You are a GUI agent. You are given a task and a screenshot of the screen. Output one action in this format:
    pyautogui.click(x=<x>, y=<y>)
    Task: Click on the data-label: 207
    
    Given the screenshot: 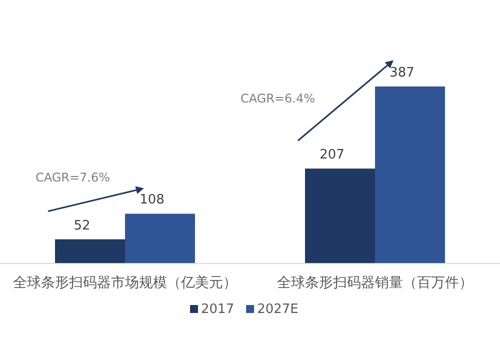 What is the action you would take?
    pyautogui.click(x=332, y=155)
    